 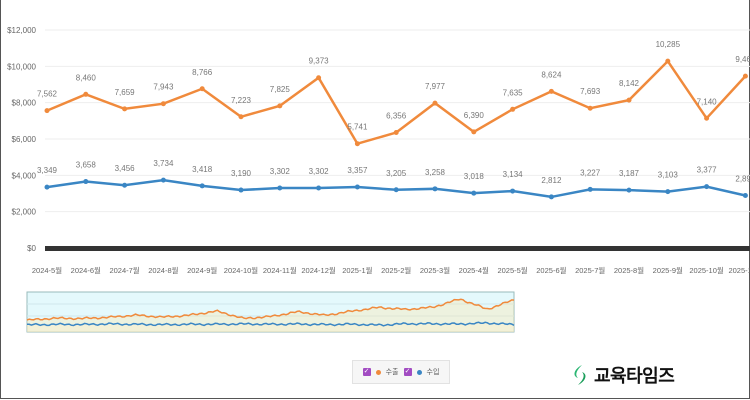 I want to click on navigator-area, so click(x=270, y=315).